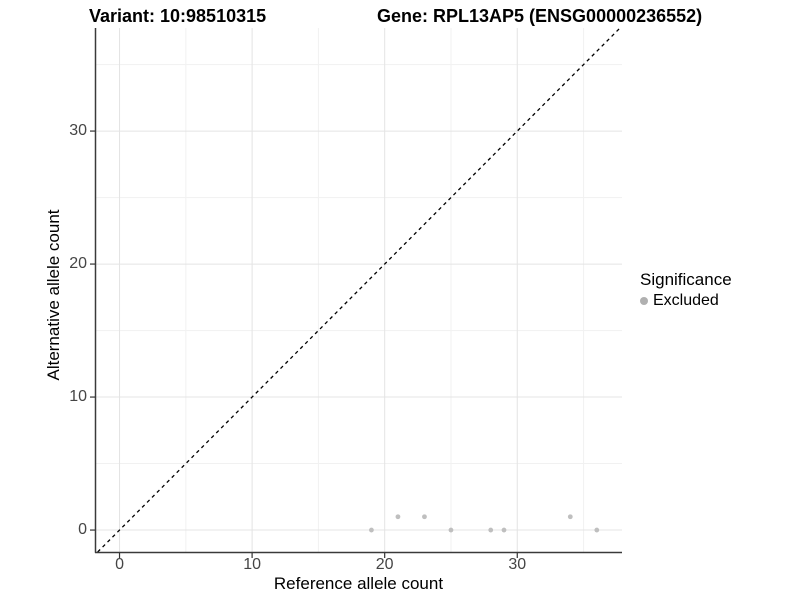 This screenshot has width=800, height=600. What do you see at coordinates (78, 131) in the screenshot?
I see `y-tick-label: 30` at bounding box center [78, 131].